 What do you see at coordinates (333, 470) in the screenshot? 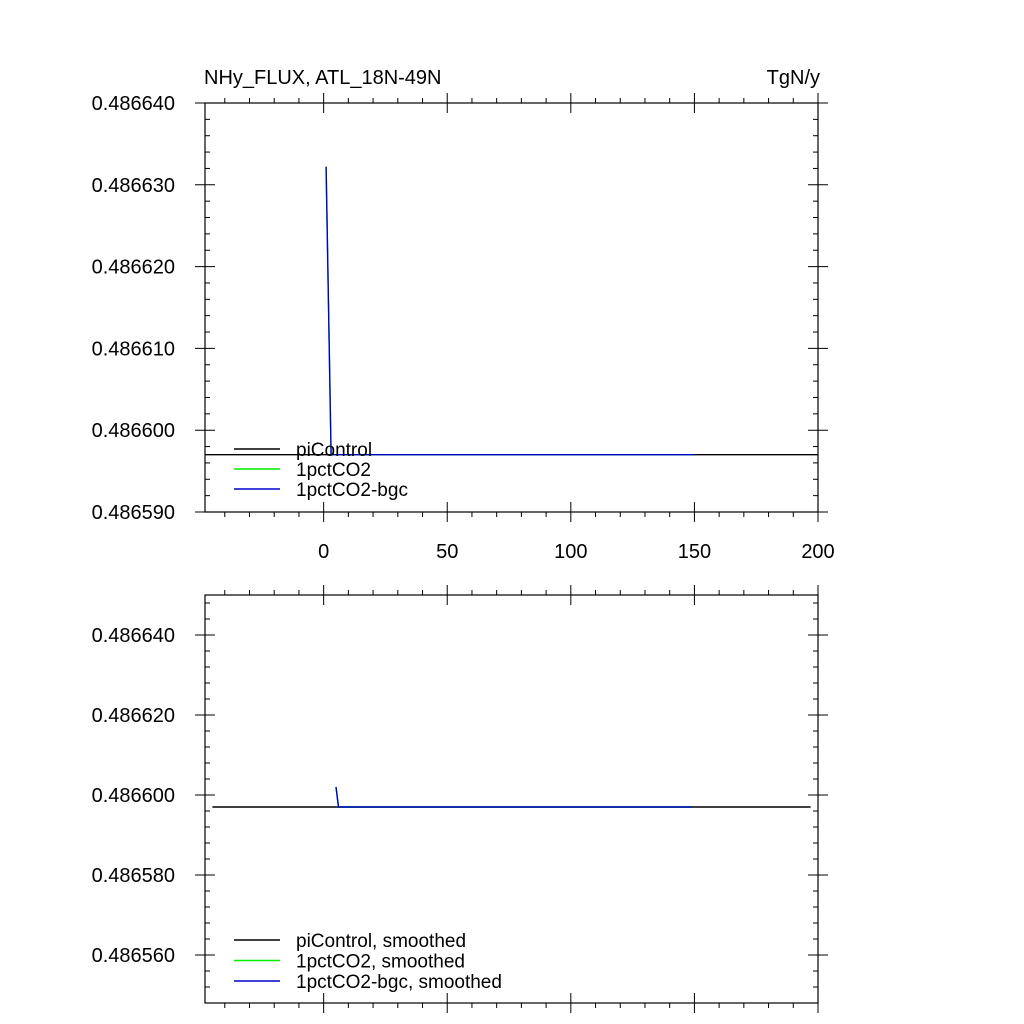
I see `legend-label: 1pctCO2` at bounding box center [333, 470].